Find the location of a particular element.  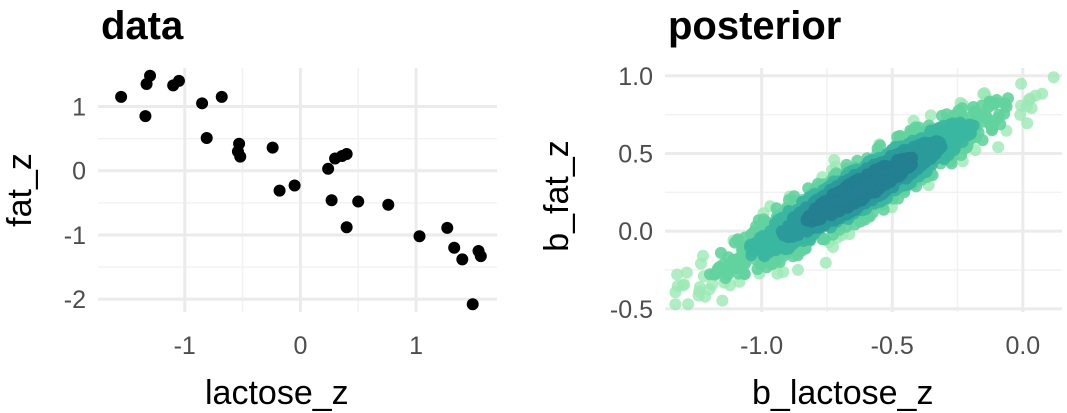

x-tick-label: 0 is located at coordinates (300, 346).